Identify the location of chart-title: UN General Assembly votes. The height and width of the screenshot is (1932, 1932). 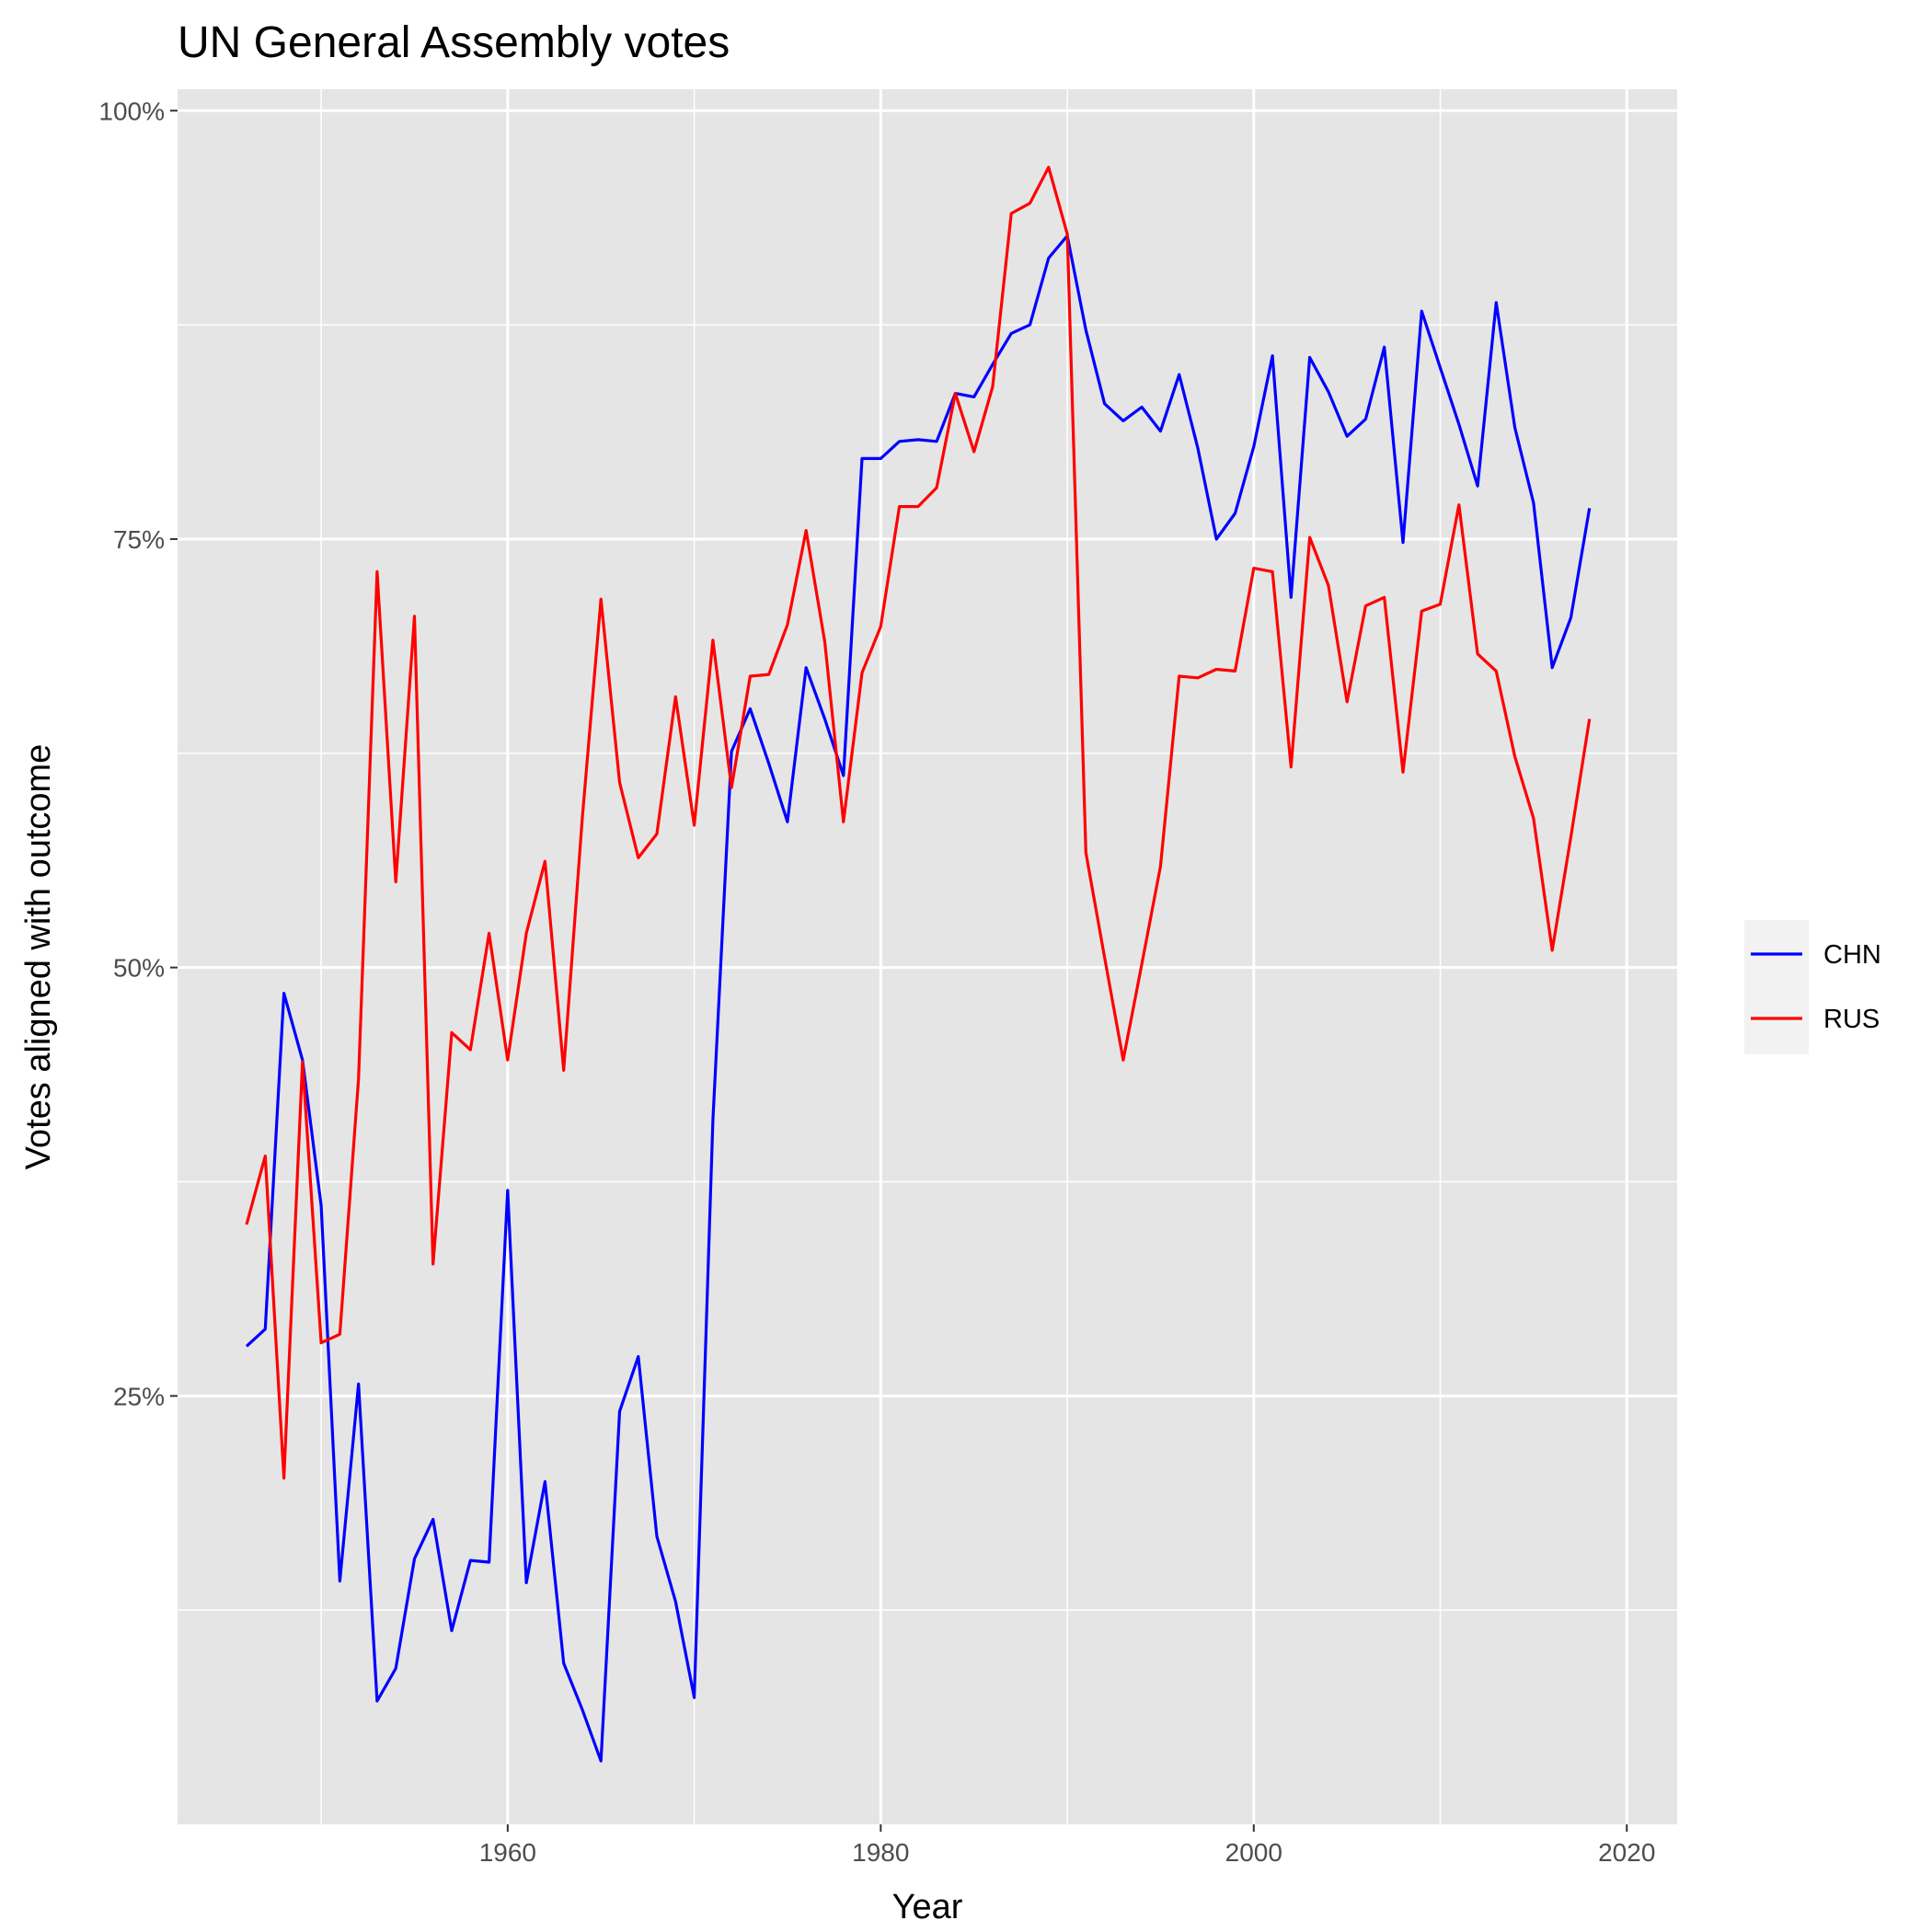
(454, 42).